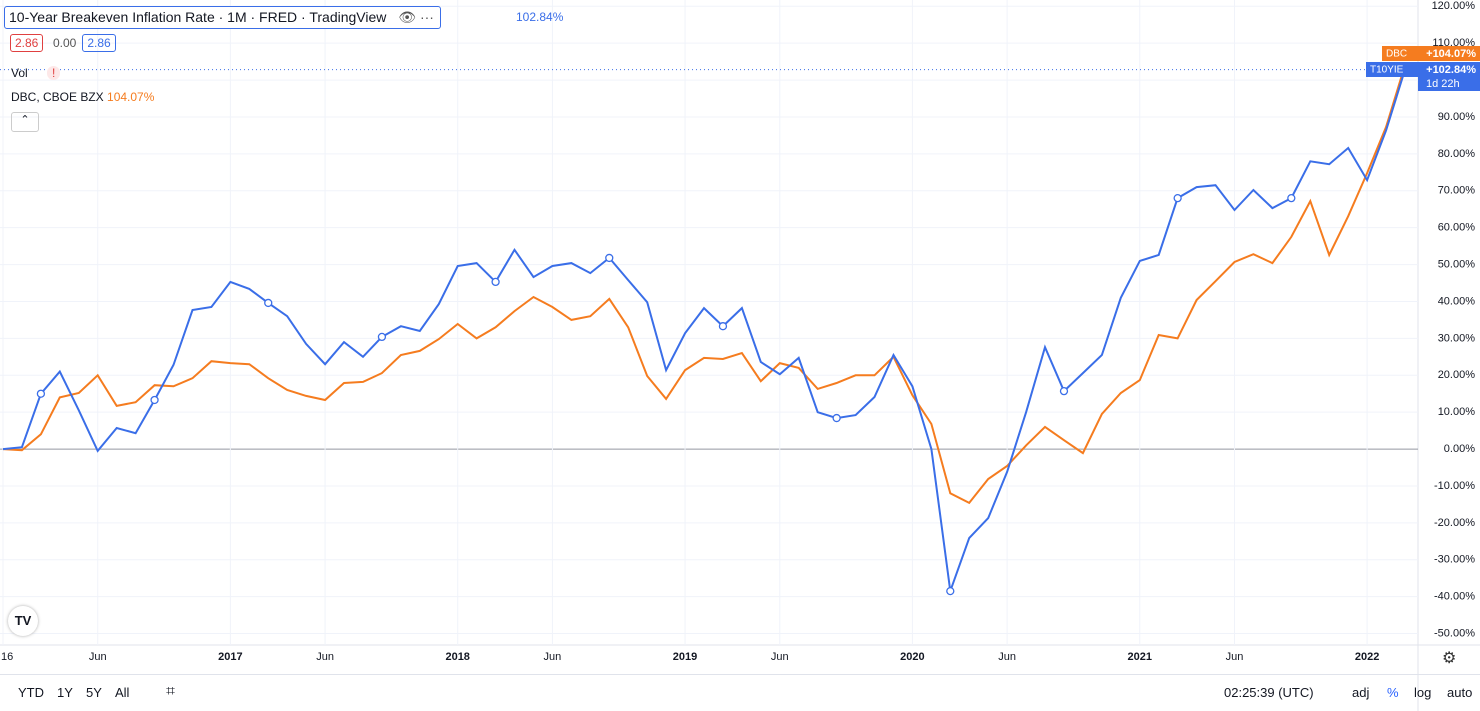 This screenshot has width=1480, height=711. Describe the element at coordinates (19, 73) in the screenshot. I see `vol-label: Vol` at that location.